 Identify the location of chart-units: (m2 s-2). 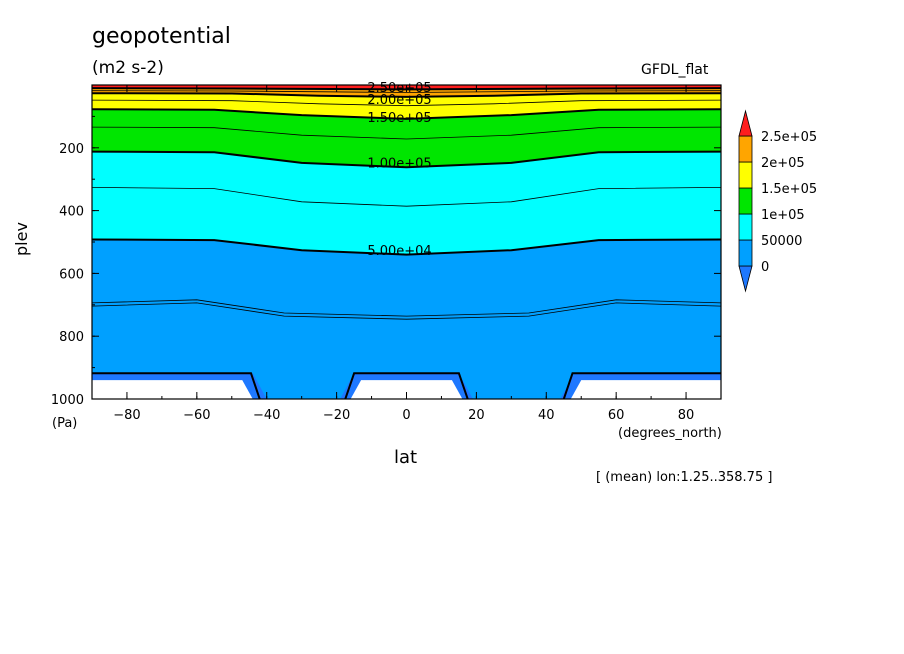
(128, 68).